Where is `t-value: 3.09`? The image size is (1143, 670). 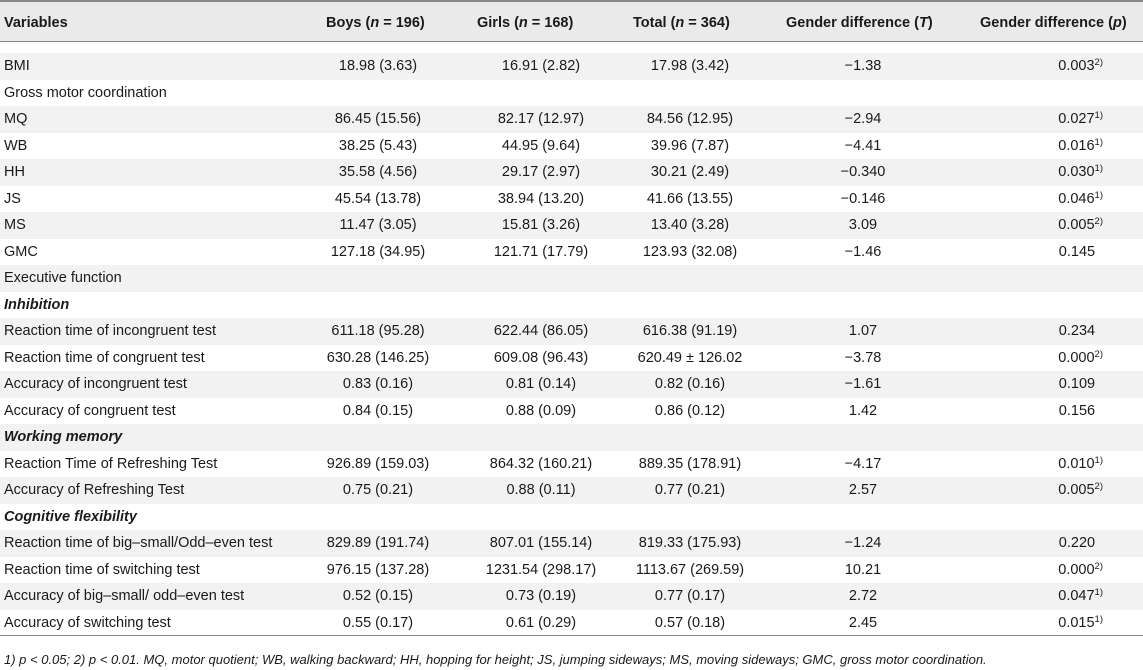 t-value: 3.09 is located at coordinates (863, 225).